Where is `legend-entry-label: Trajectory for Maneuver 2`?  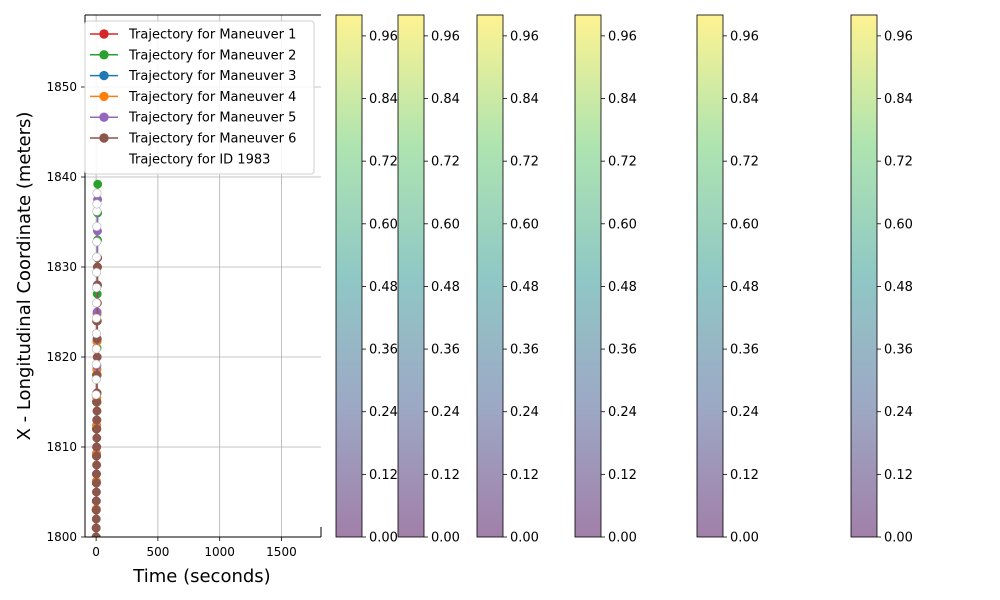
legend-entry-label: Trajectory for Maneuver 2 is located at coordinates (212, 55).